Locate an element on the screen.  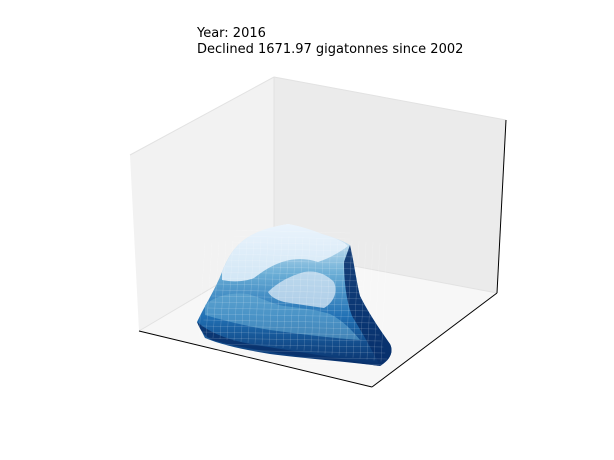
surface-mesh-lines is located at coordinates (294, 297).